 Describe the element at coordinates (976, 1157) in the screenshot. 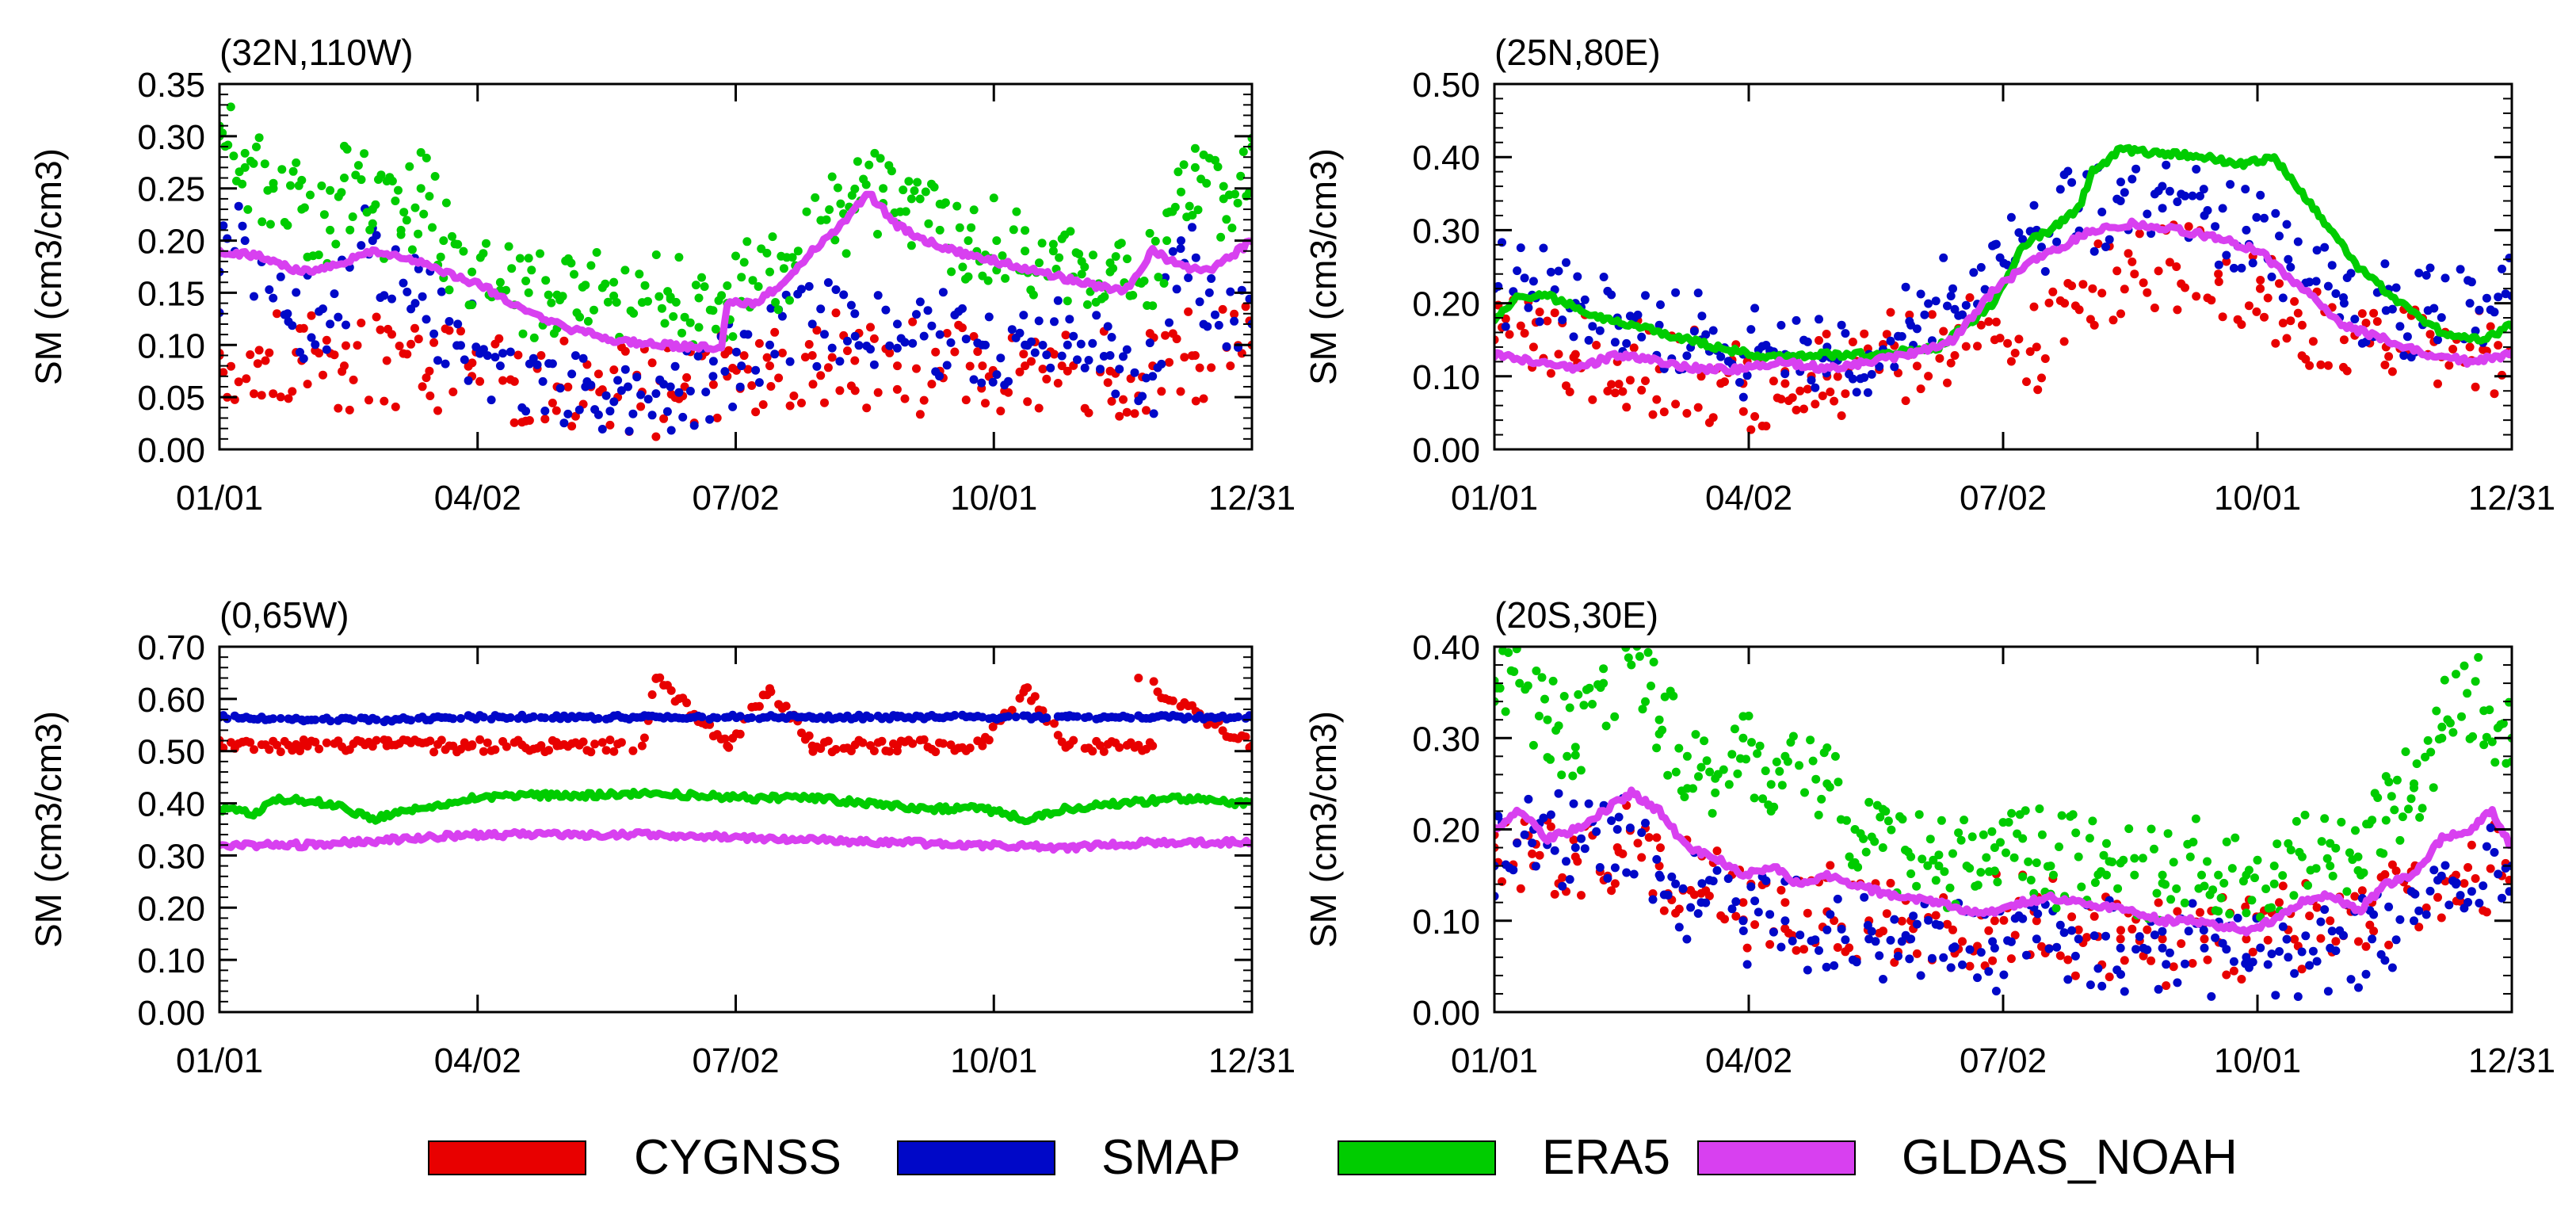

I see `legend-swatch-smap` at that location.